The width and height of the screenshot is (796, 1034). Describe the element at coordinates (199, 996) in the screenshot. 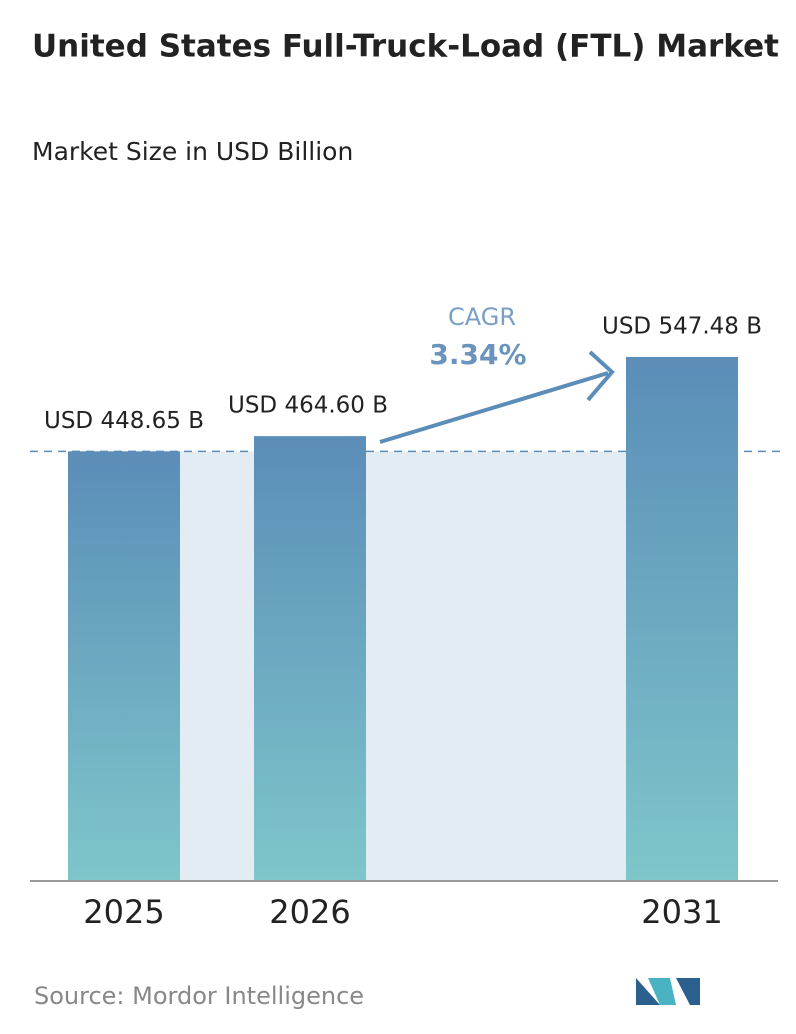

I see `source: Source: Mordor Intelligence` at that location.